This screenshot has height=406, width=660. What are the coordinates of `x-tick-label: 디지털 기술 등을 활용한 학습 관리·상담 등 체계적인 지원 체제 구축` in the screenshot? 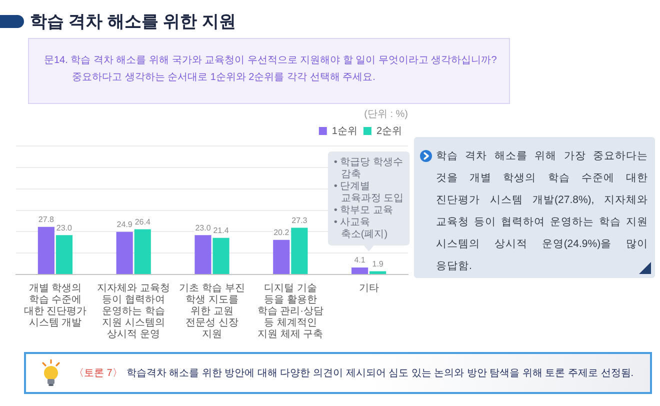 It's located at (290, 311).